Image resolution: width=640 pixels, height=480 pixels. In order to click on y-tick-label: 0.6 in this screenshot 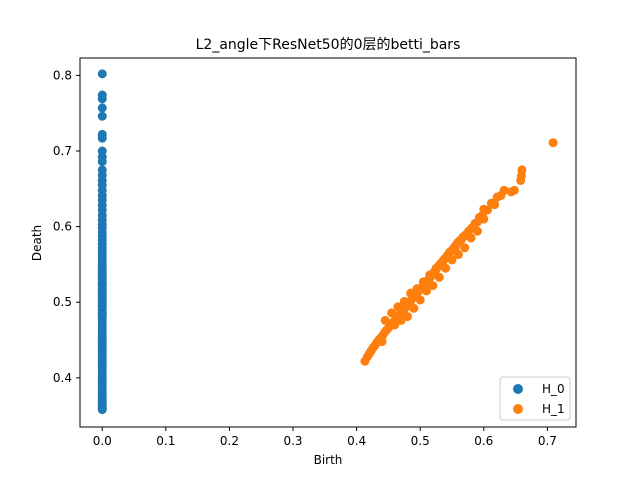, I will do `click(62, 227)`.